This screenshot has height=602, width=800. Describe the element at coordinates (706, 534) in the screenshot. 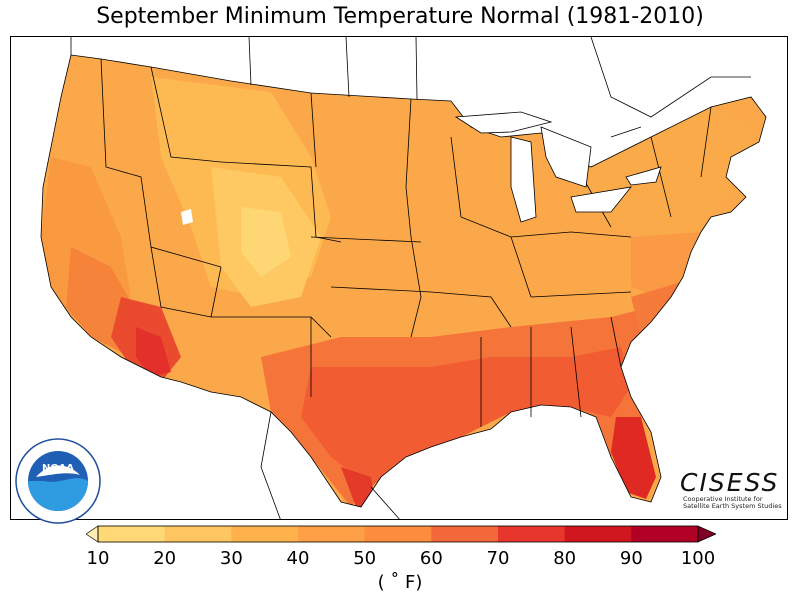

I see `colorbar-max-arrow` at that location.